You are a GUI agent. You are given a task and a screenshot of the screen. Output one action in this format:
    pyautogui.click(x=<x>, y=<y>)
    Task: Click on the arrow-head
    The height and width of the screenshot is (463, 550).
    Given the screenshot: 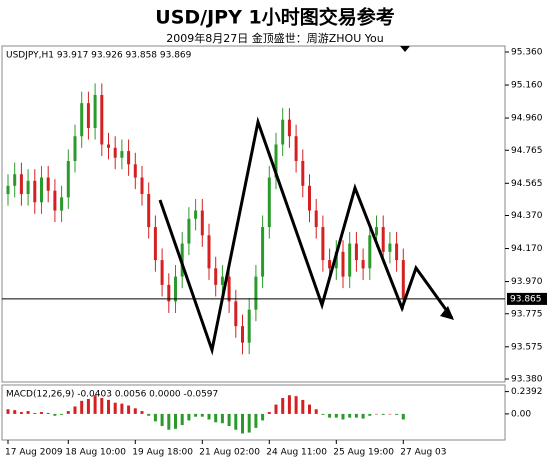 What is the action you would take?
    pyautogui.click(x=447, y=313)
    